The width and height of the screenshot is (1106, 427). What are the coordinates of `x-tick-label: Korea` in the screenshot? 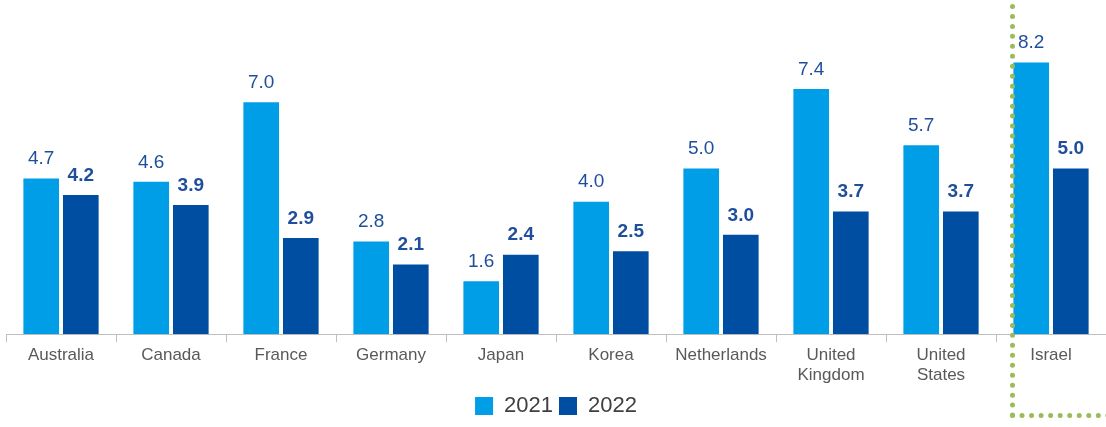 It's located at (611, 355).